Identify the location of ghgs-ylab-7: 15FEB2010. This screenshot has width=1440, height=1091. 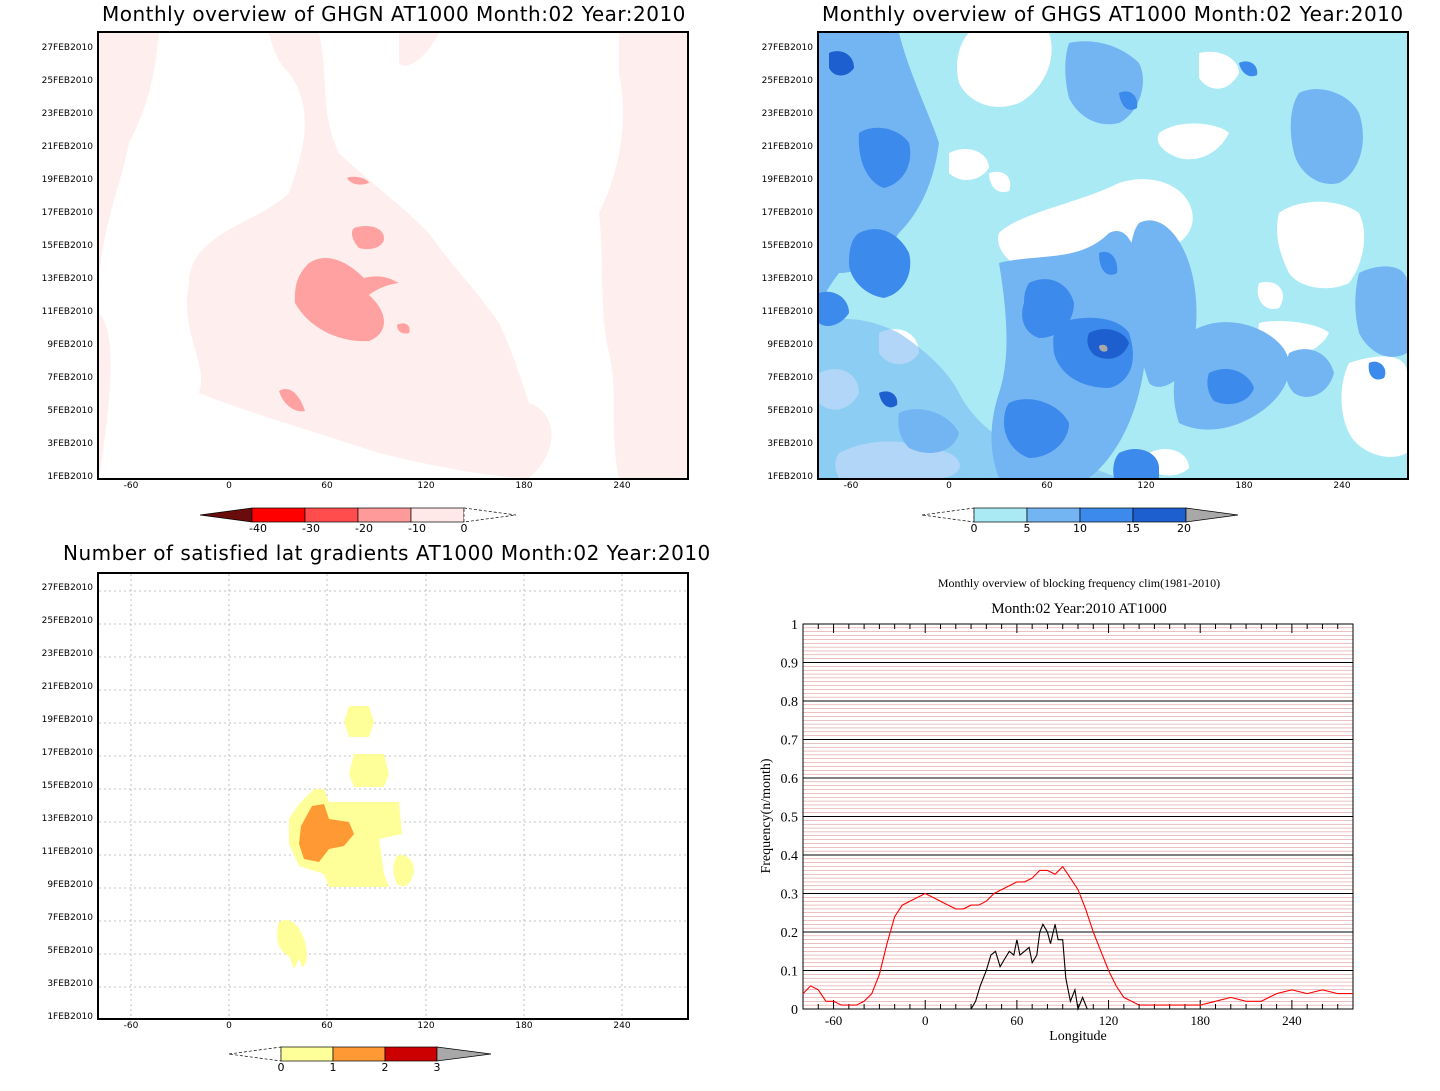
(787, 246).